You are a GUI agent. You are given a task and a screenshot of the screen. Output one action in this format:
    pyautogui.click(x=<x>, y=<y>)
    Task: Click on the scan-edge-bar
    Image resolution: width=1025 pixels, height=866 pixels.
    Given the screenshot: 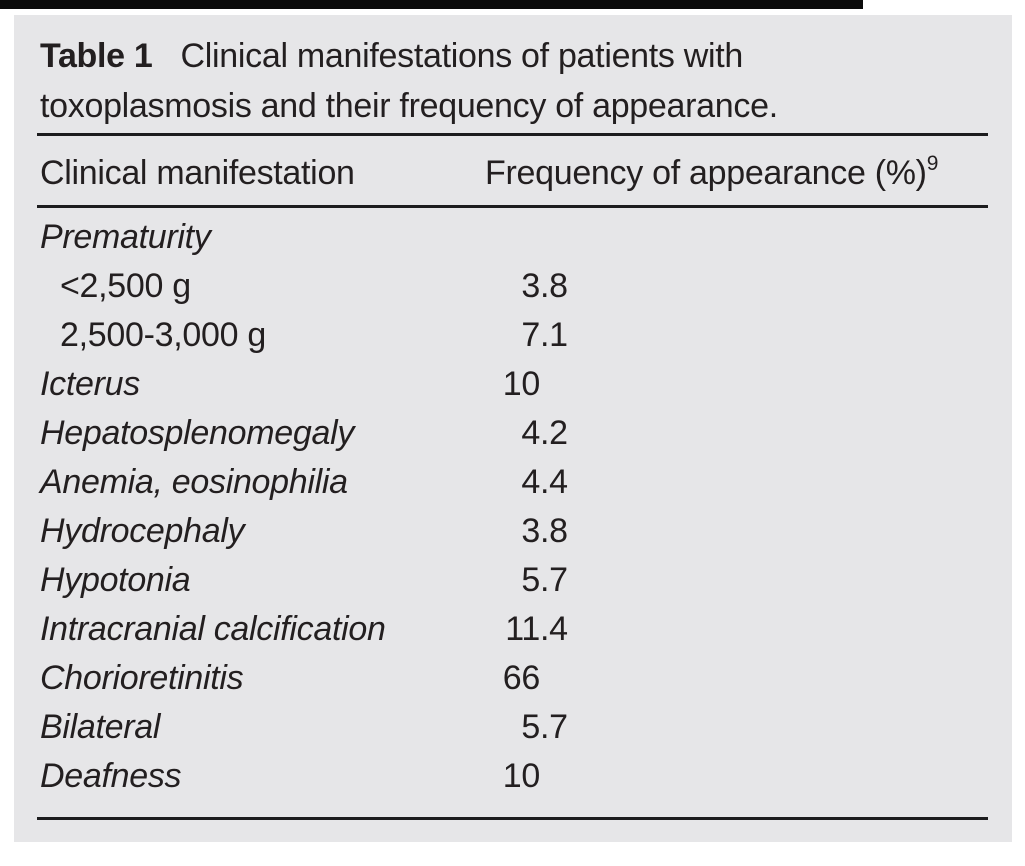 What is the action you would take?
    pyautogui.click(x=431, y=4)
    